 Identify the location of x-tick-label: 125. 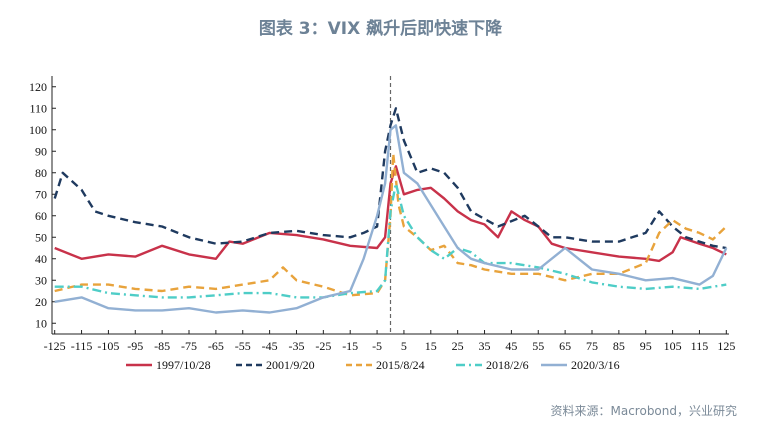
(726, 346).